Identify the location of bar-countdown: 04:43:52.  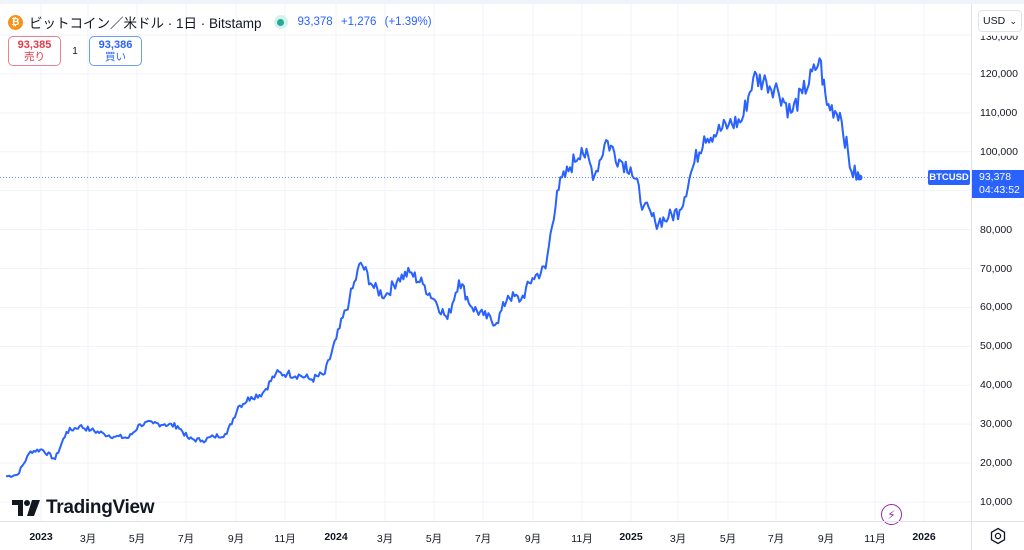
(999, 190).